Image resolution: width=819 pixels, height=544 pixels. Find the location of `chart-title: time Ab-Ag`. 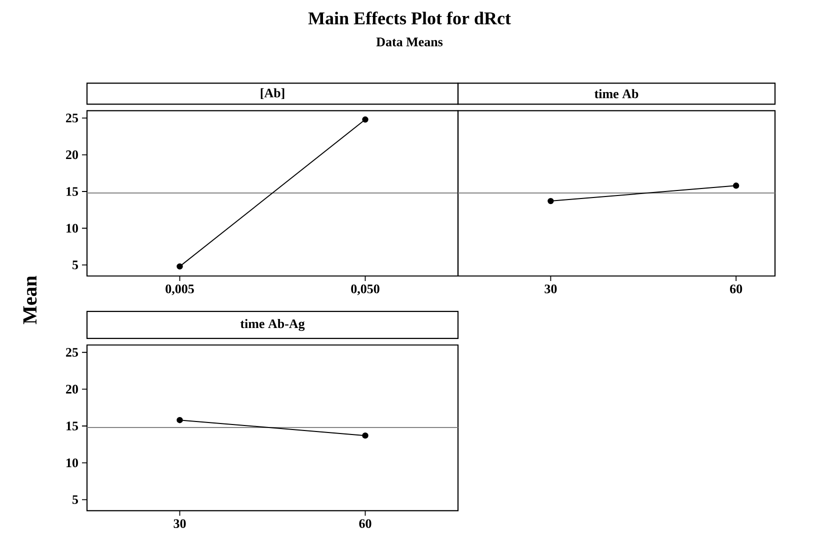

chart-title: time Ab-Ag is located at coordinates (272, 325).